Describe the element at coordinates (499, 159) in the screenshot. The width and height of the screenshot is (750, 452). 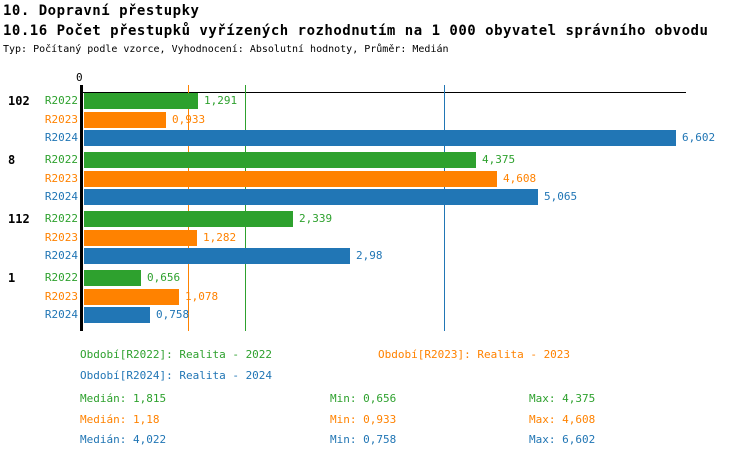
I see `bar-value-label: 4,375` at that location.